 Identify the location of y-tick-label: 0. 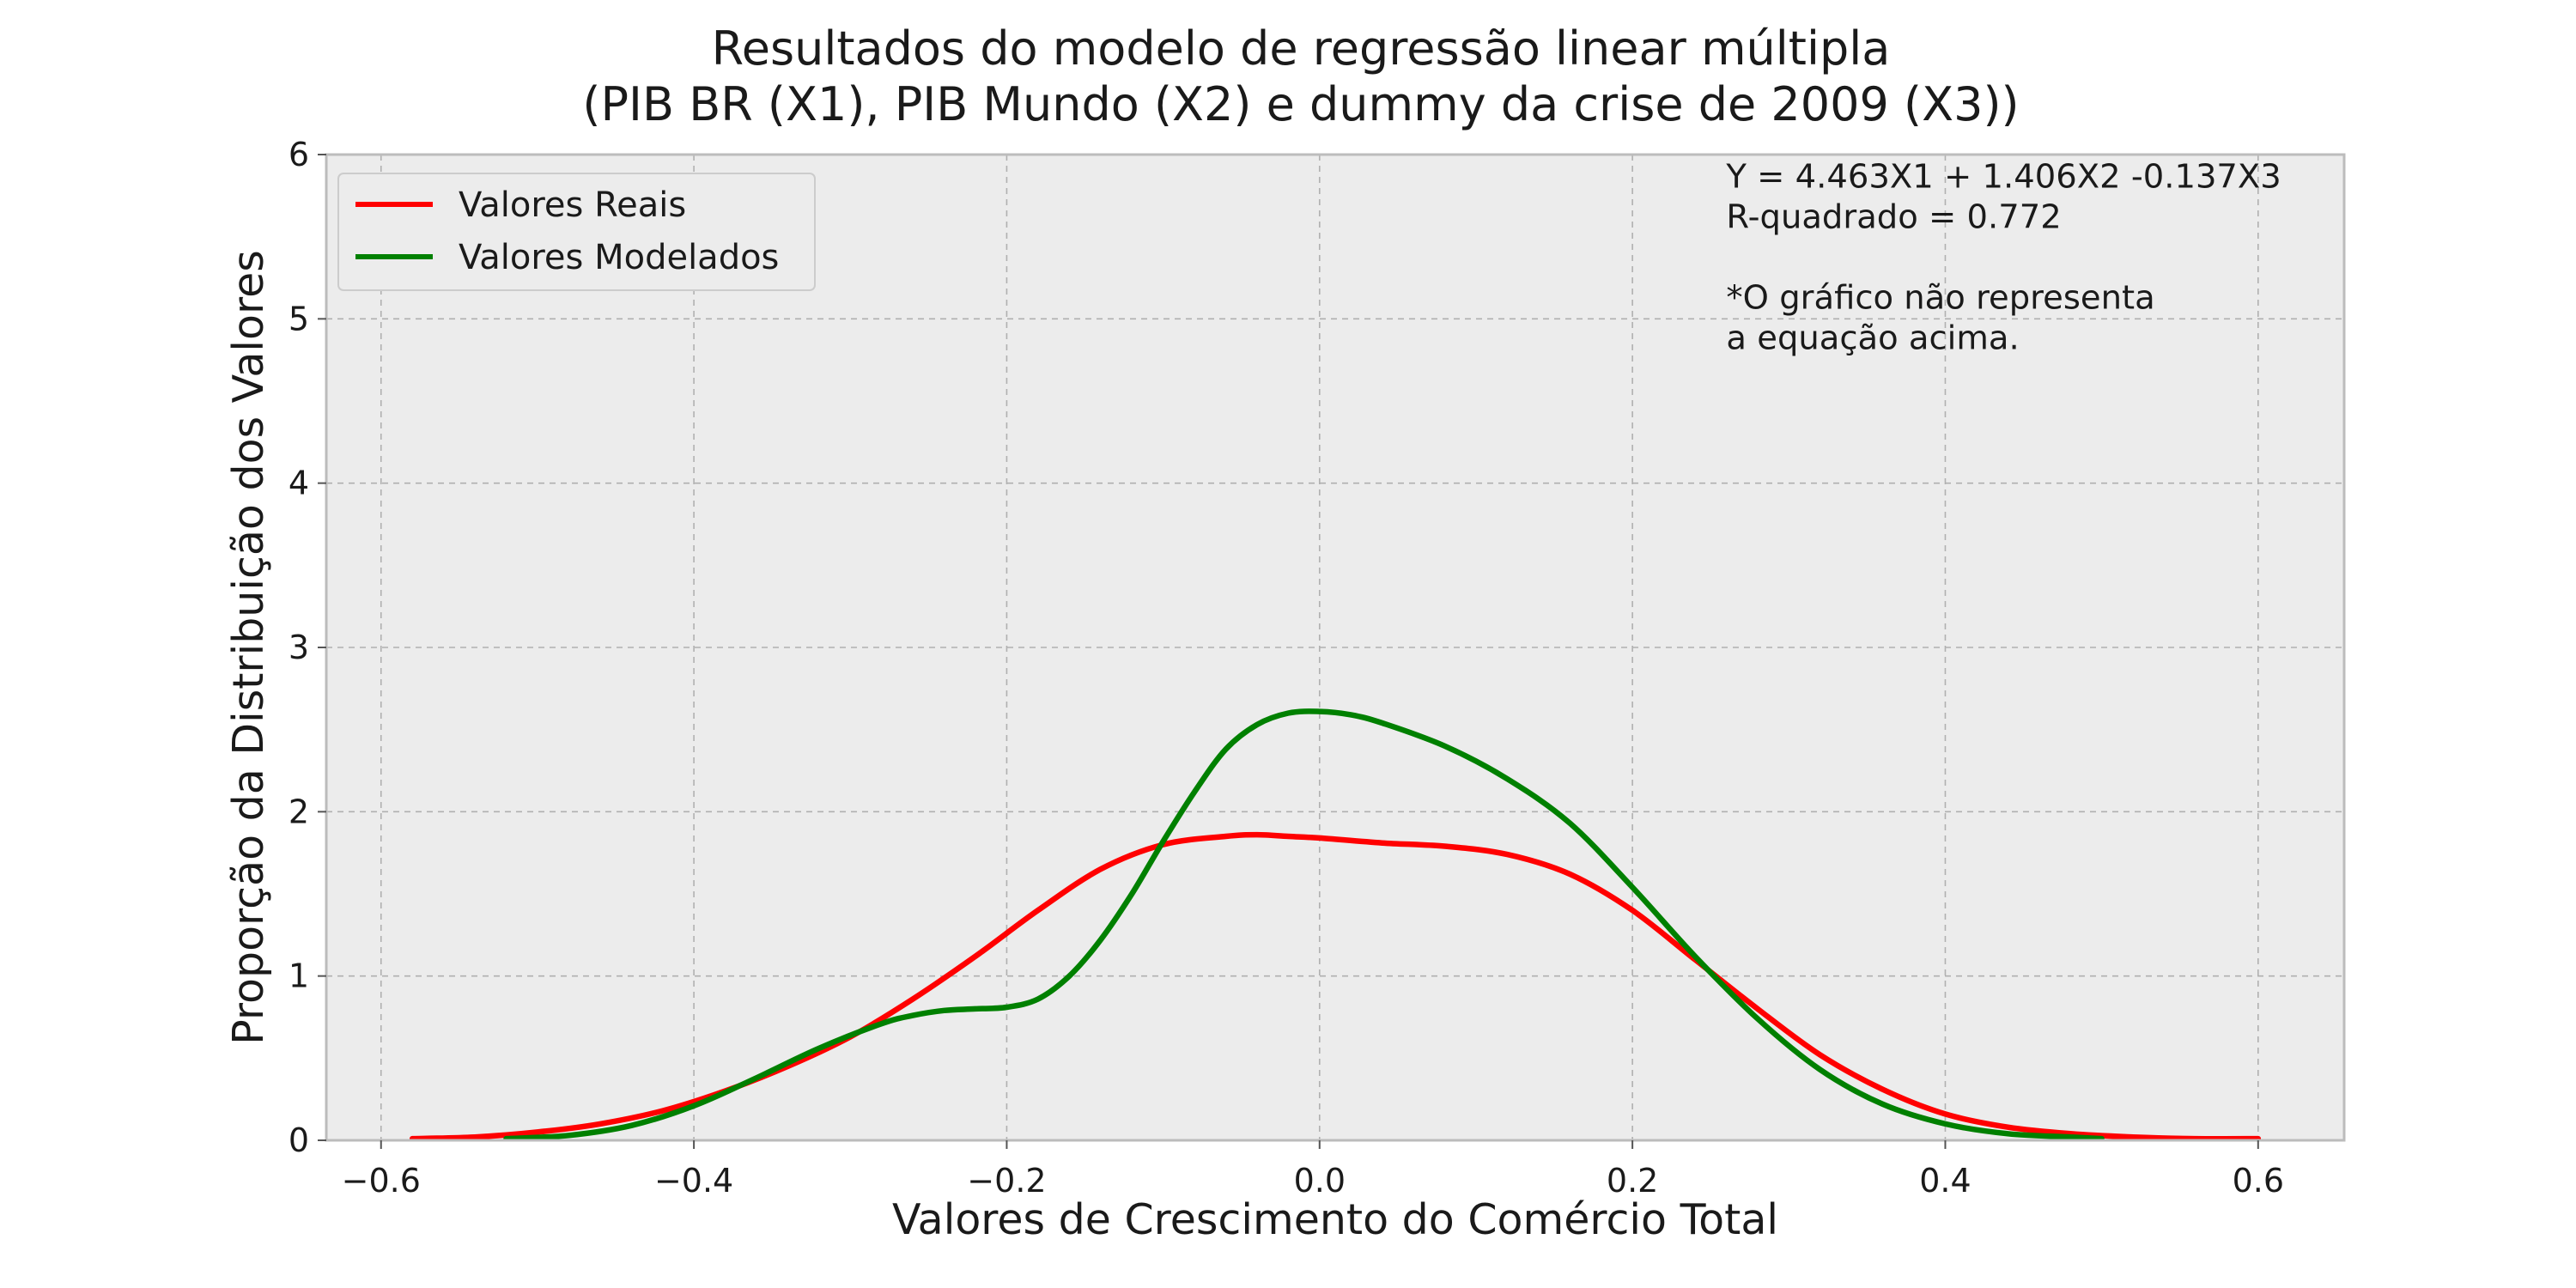
(299, 1140).